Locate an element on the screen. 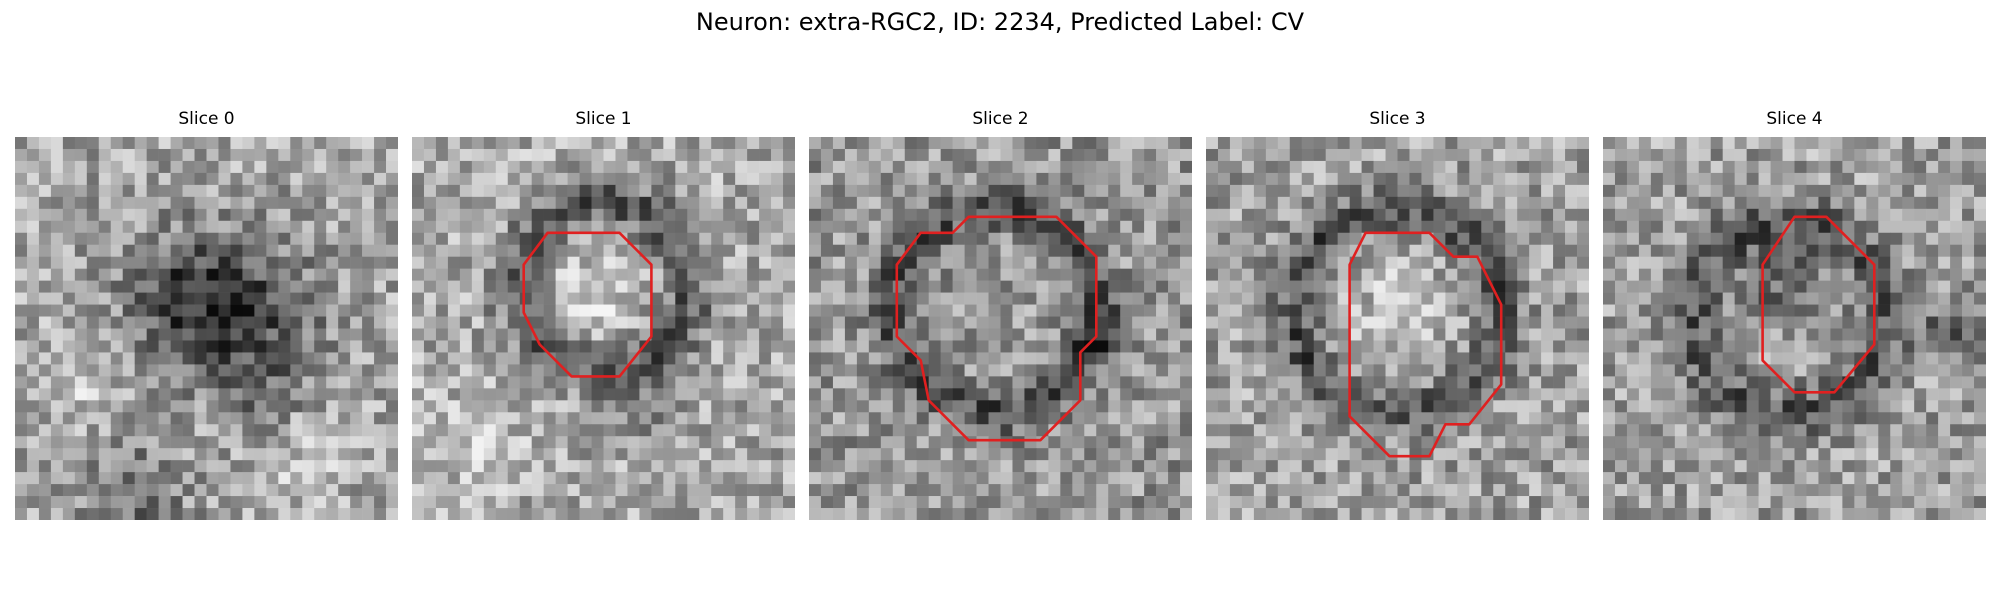 The image size is (2000, 600). slice-title-1: Slice 1 is located at coordinates (603, 119).